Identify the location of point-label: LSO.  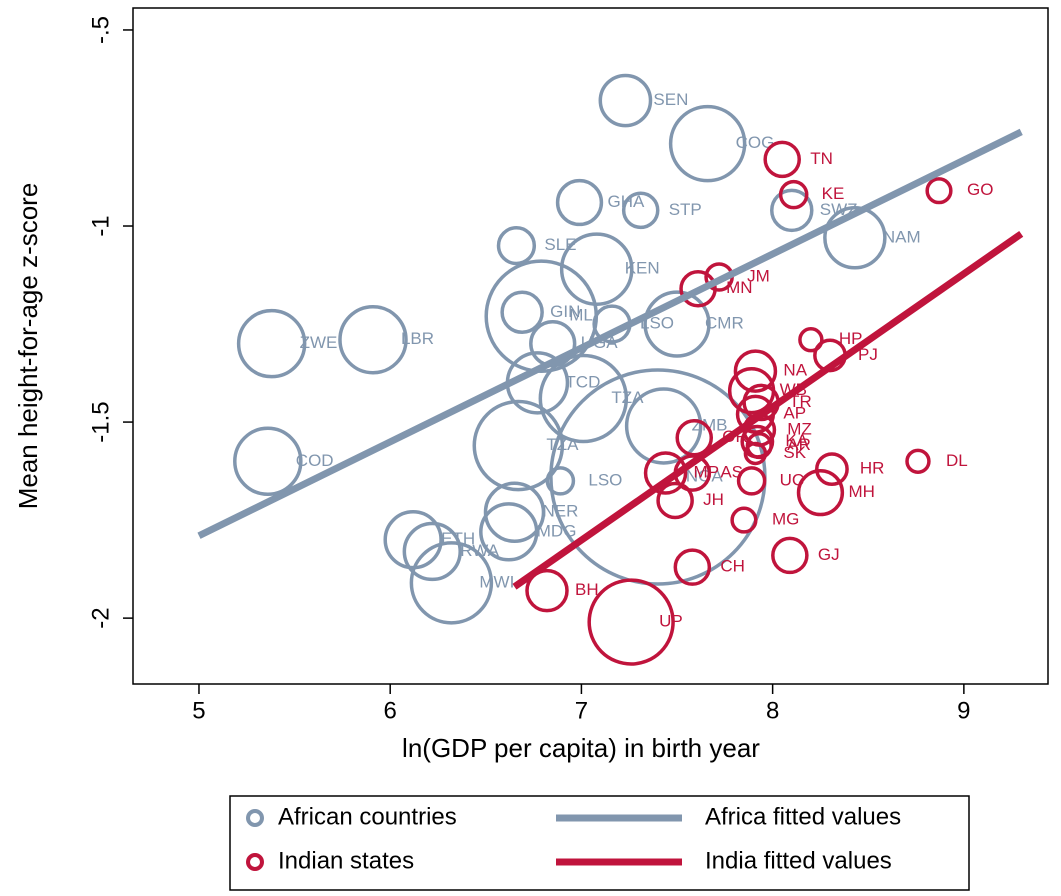
(605, 479).